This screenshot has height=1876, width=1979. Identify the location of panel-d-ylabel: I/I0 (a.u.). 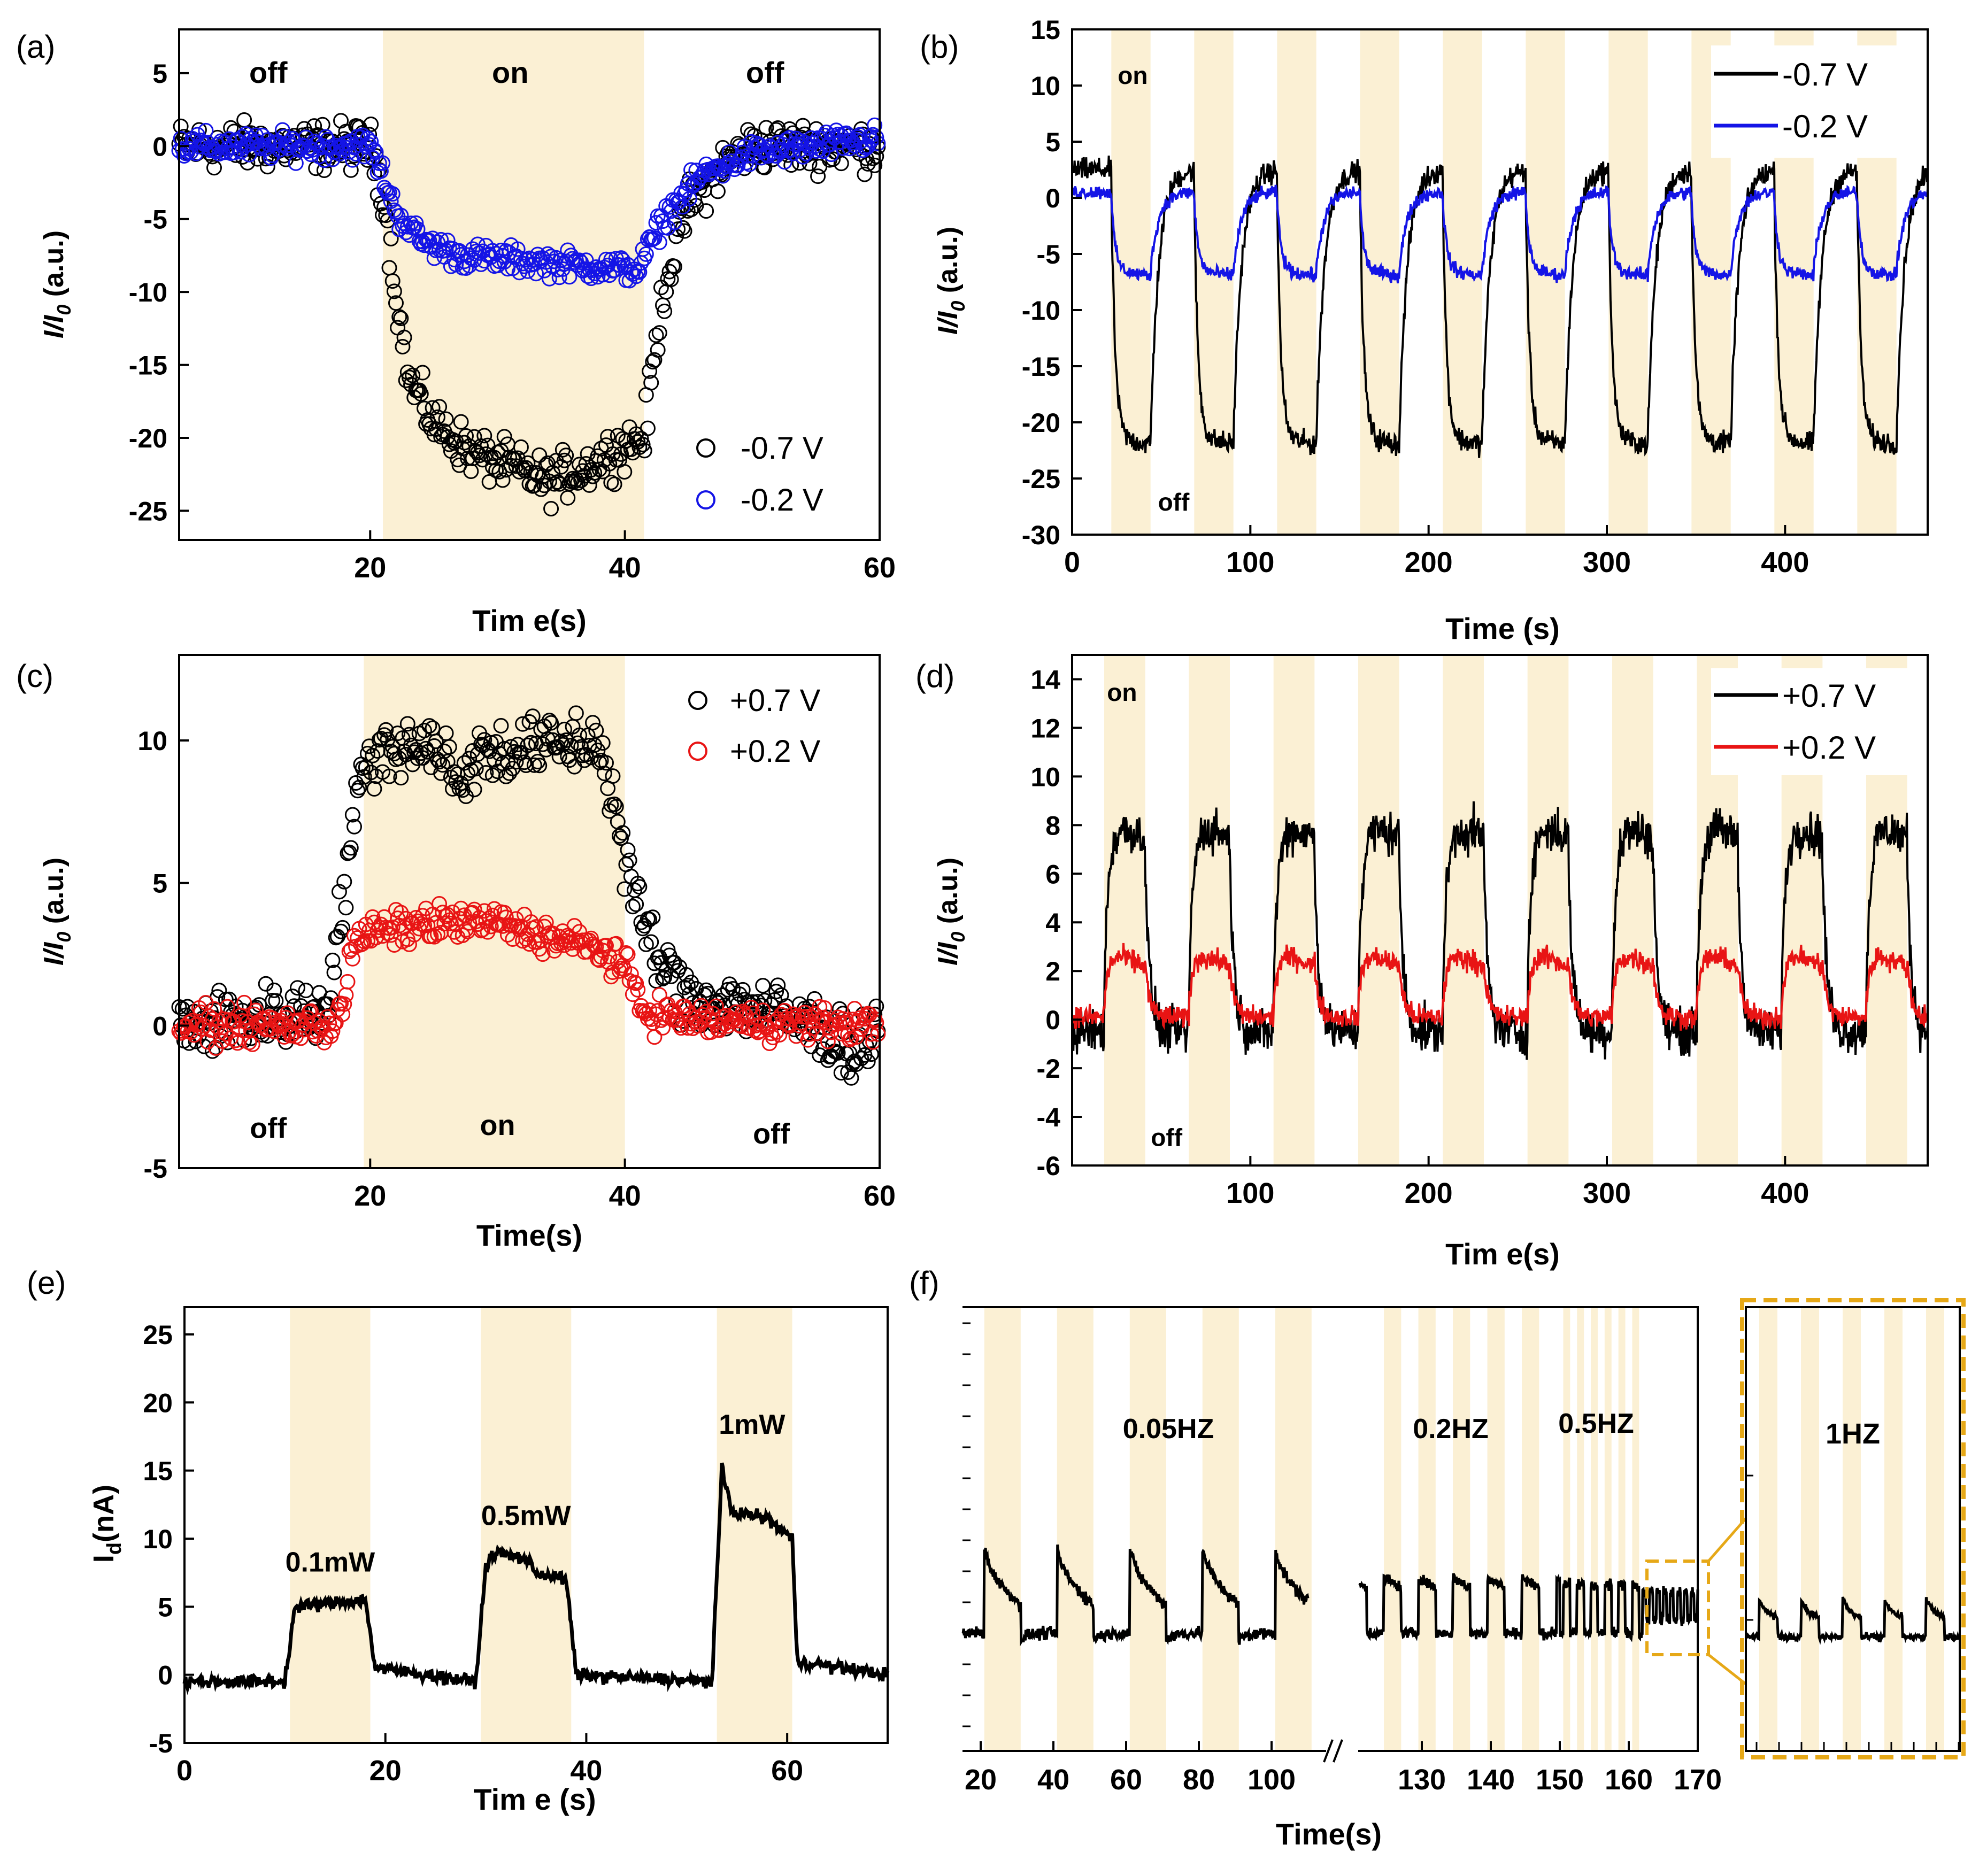
(951, 912).